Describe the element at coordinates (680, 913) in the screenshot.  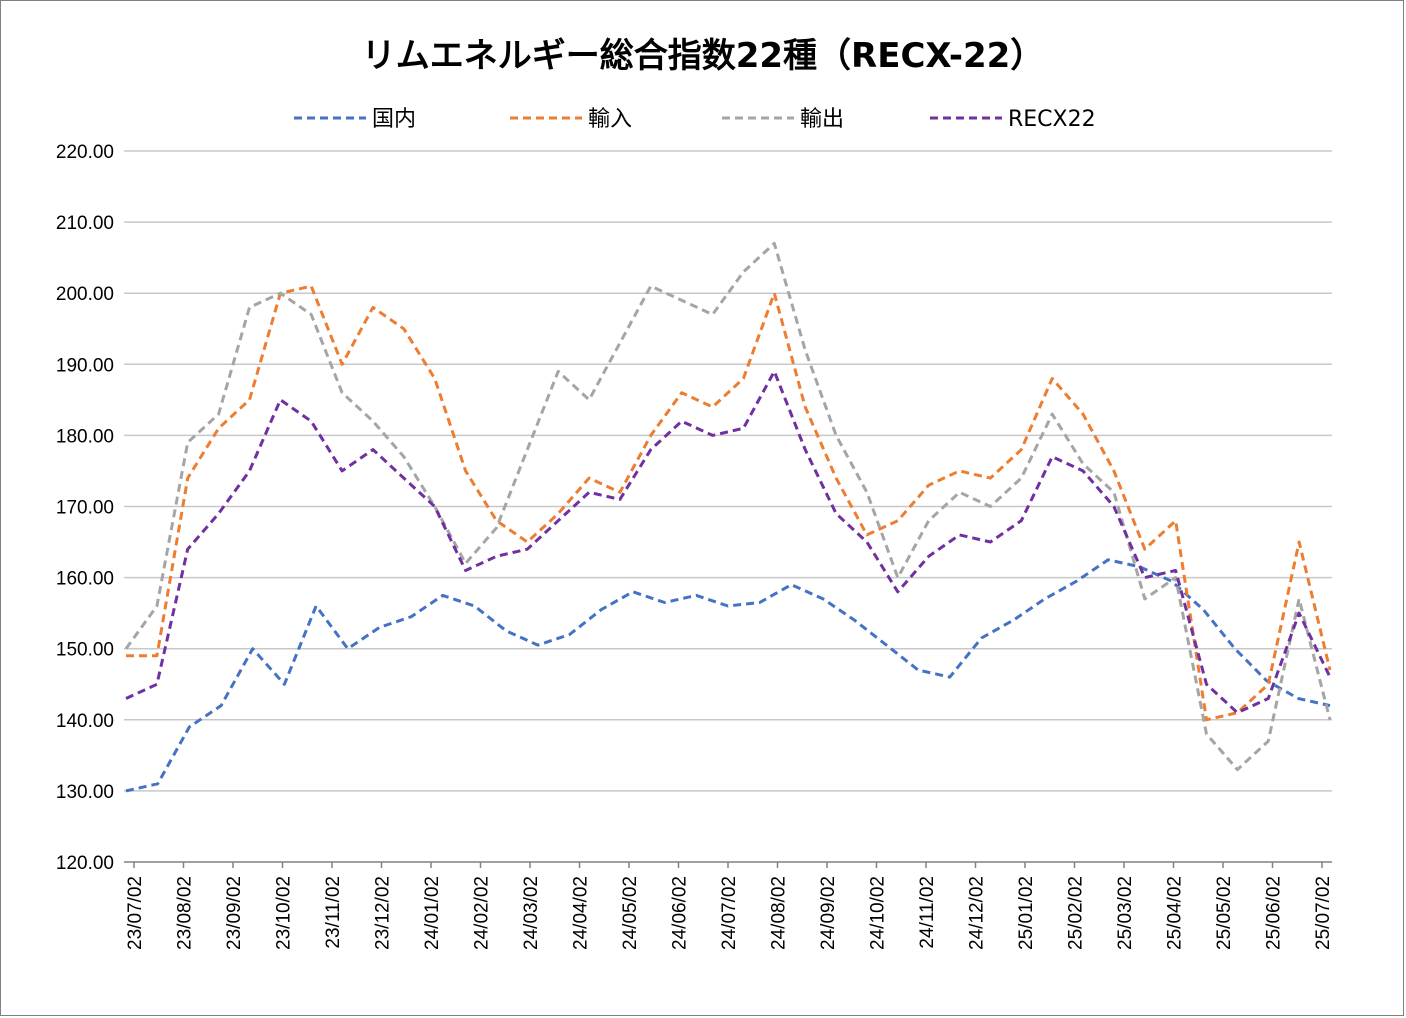
I see `x-tick-label: 24/06/02` at that location.